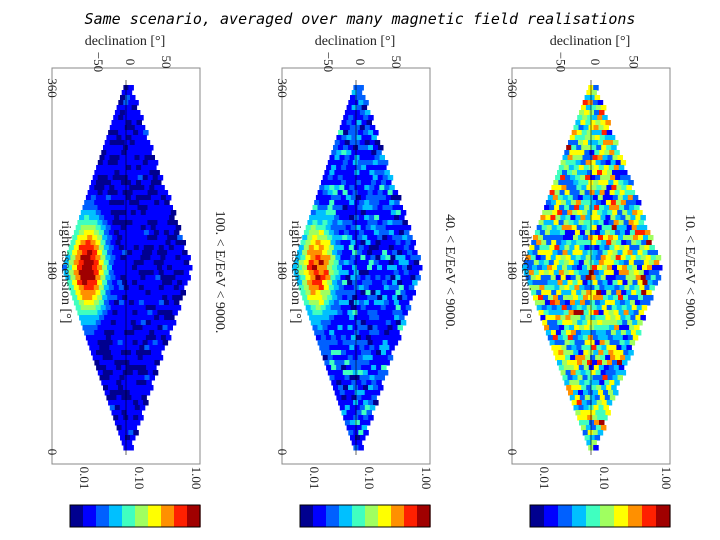 The height and width of the screenshot is (540, 720). What do you see at coordinates (84, 478) in the screenshot?
I see `colorbar-tick-label: 0.01` at bounding box center [84, 478].